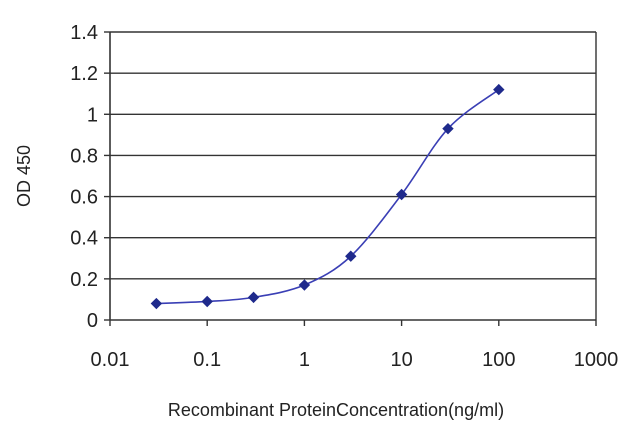 The height and width of the screenshot is (427, 640). What do you see at coordinates (84, 280) in the screenshot?
I see `y-tick-label: 0.2` at bounding box center [84, 280].